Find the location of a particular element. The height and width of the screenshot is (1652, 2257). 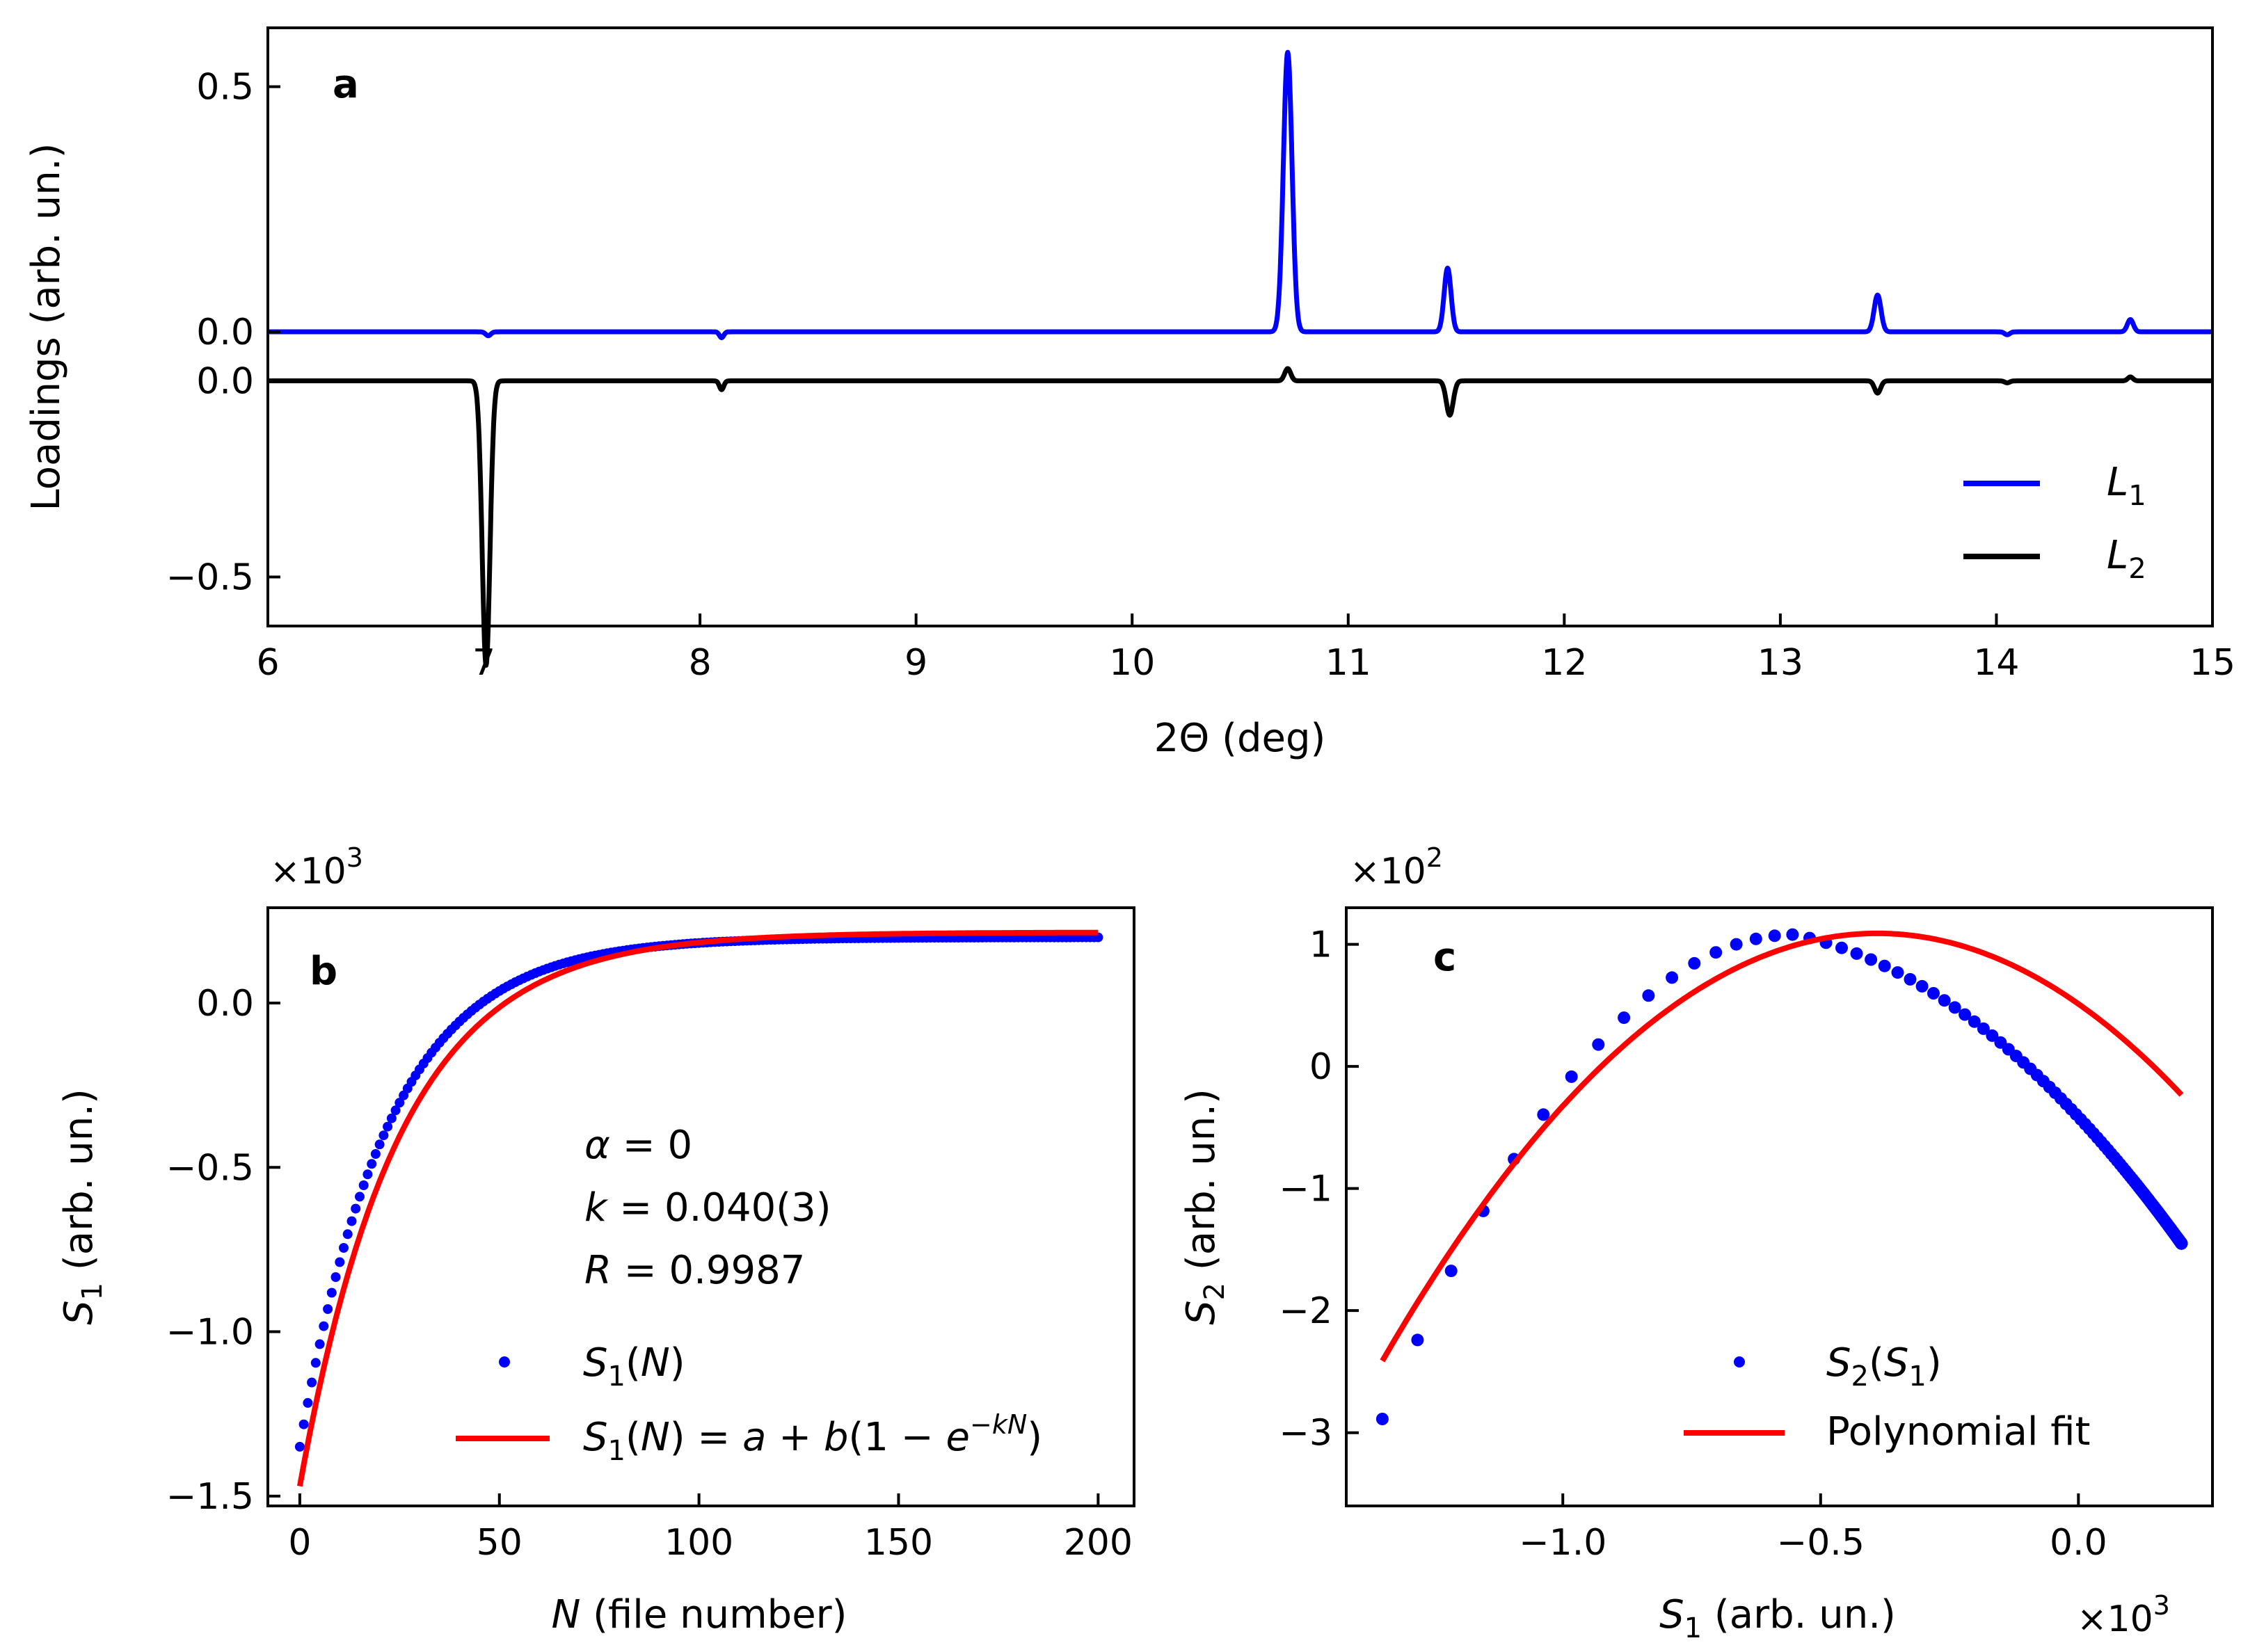

panel-c-y-tick-label: −3 is located at coordinates (1306, 1433).